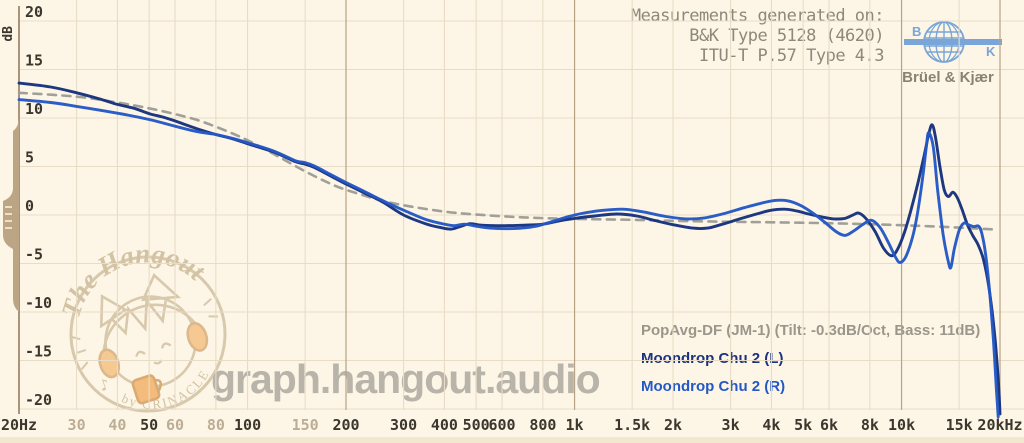 This screenshot has height=443, width=1024. I want to click on x-tick-label: 10k, so click(901, 425).